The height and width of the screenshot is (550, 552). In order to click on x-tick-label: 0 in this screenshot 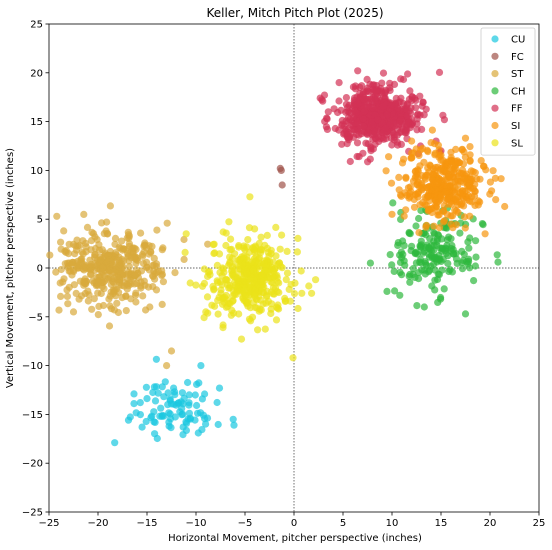, I will do `click(294, 523)`.